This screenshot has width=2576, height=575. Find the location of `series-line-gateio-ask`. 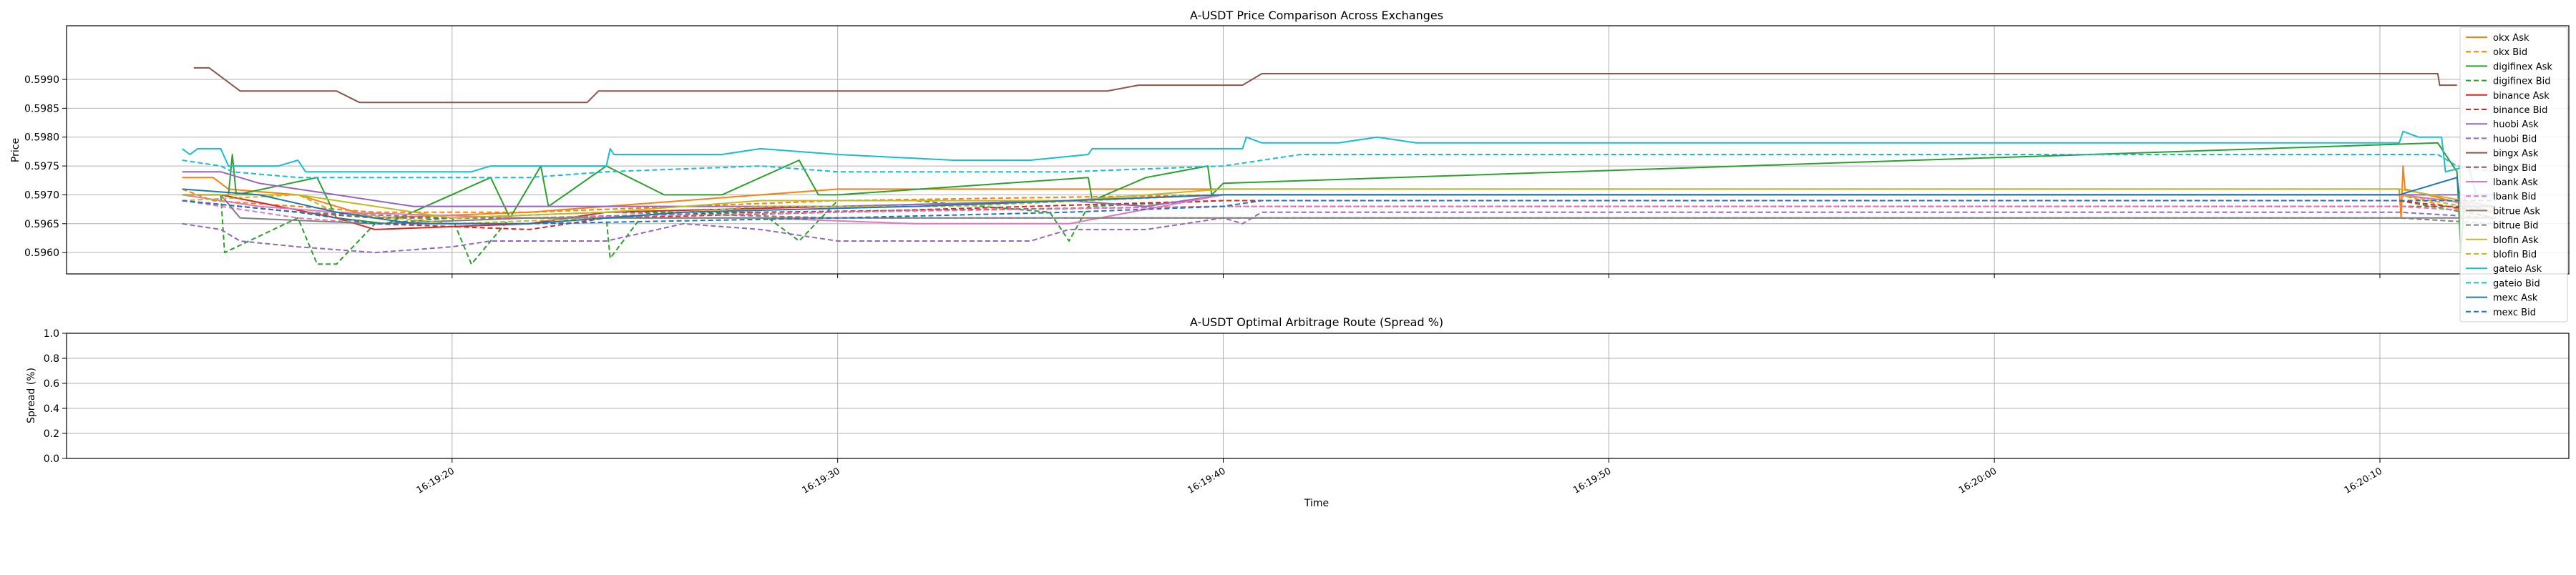

series-line-gateio-ask is located at coordinates (1339, 163).